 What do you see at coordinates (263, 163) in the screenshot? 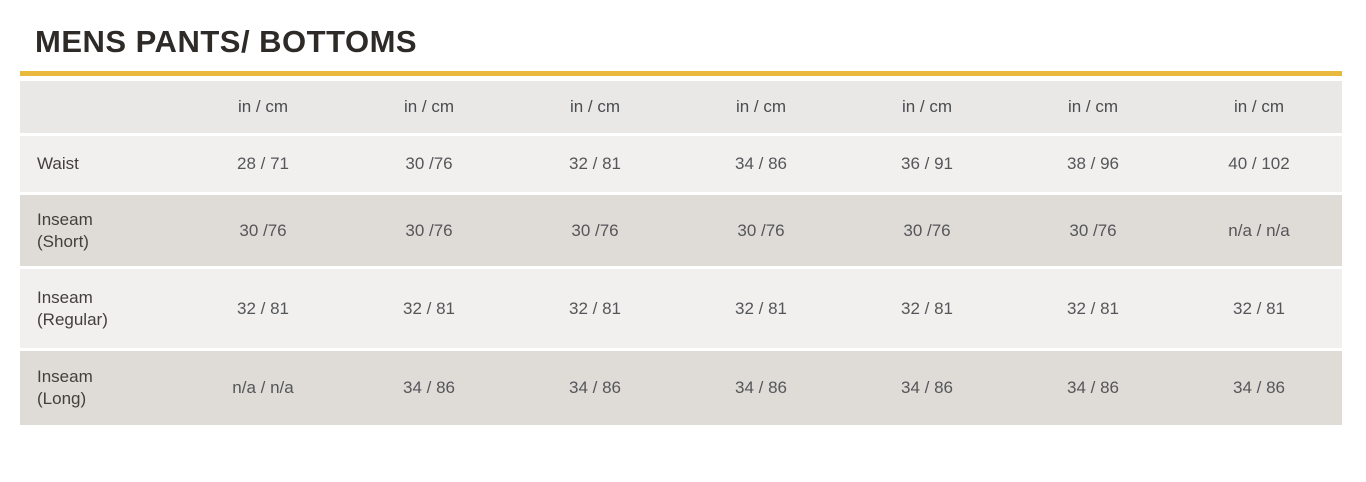
I see `size-cell: 28 / 71` at bounding box center [263, 163].